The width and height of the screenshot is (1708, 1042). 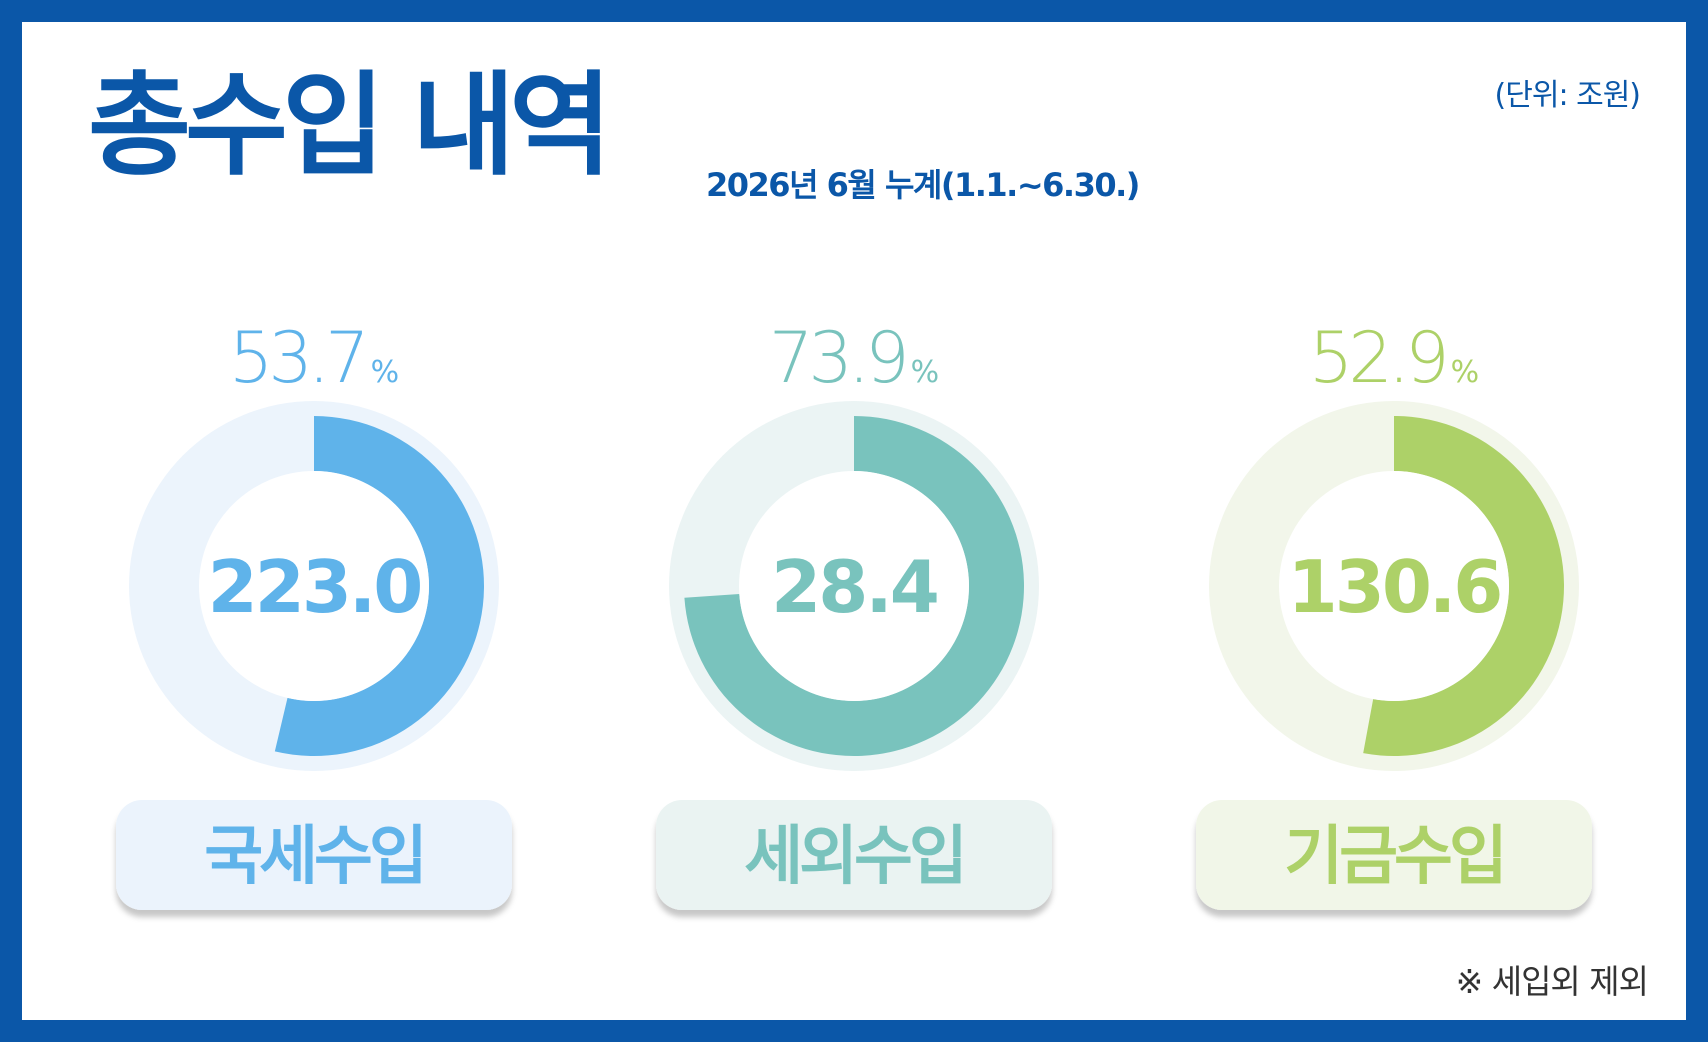 I want to click on page-title: 총수입 내역, so click(x=350, y=126).